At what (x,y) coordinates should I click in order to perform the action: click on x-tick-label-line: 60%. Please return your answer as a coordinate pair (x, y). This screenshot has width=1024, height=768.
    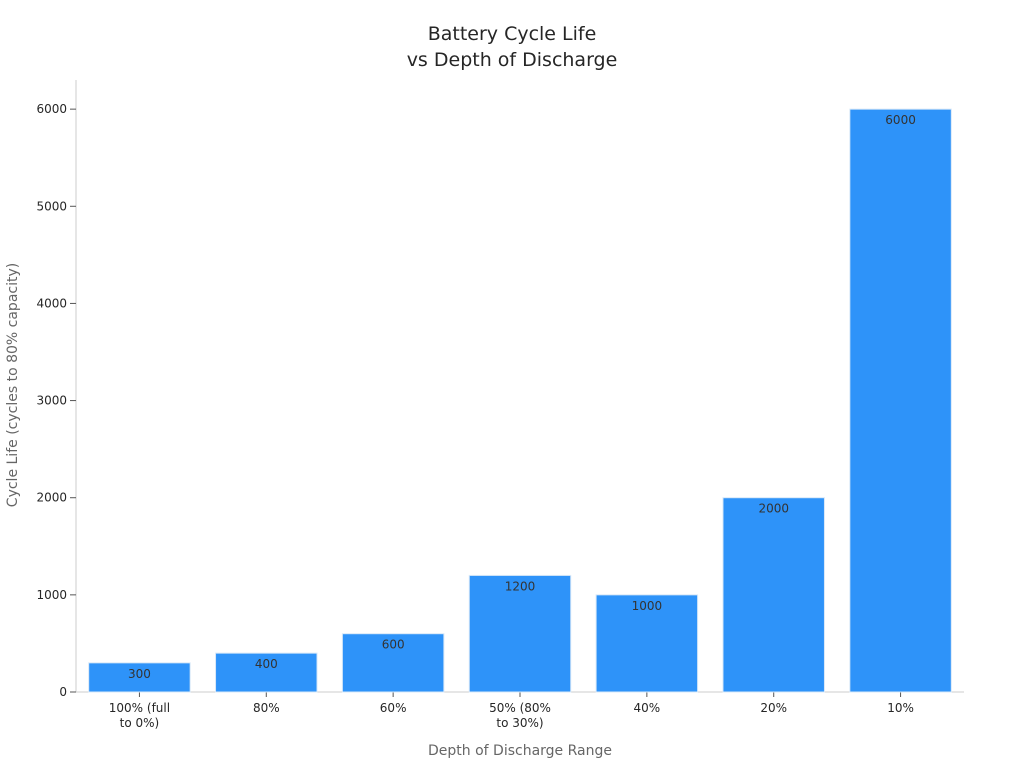
    Looking at the image, I should click on (393, 708).